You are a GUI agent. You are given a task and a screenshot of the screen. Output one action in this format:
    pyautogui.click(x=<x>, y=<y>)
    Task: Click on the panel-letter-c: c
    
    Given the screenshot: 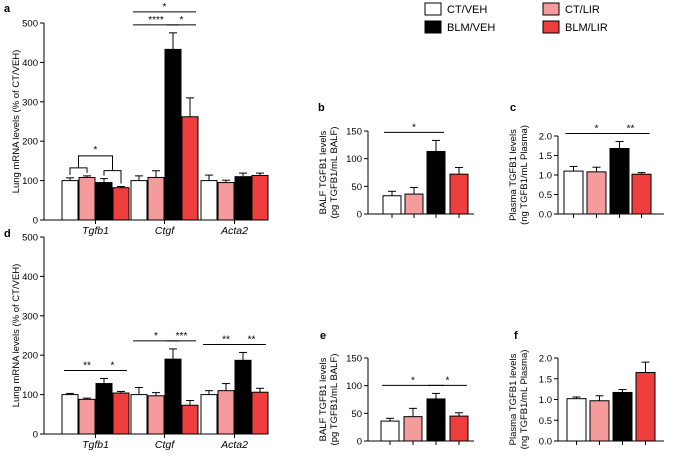 What is the action you would take?
    pyautogui.click(x=513, y=108)
    